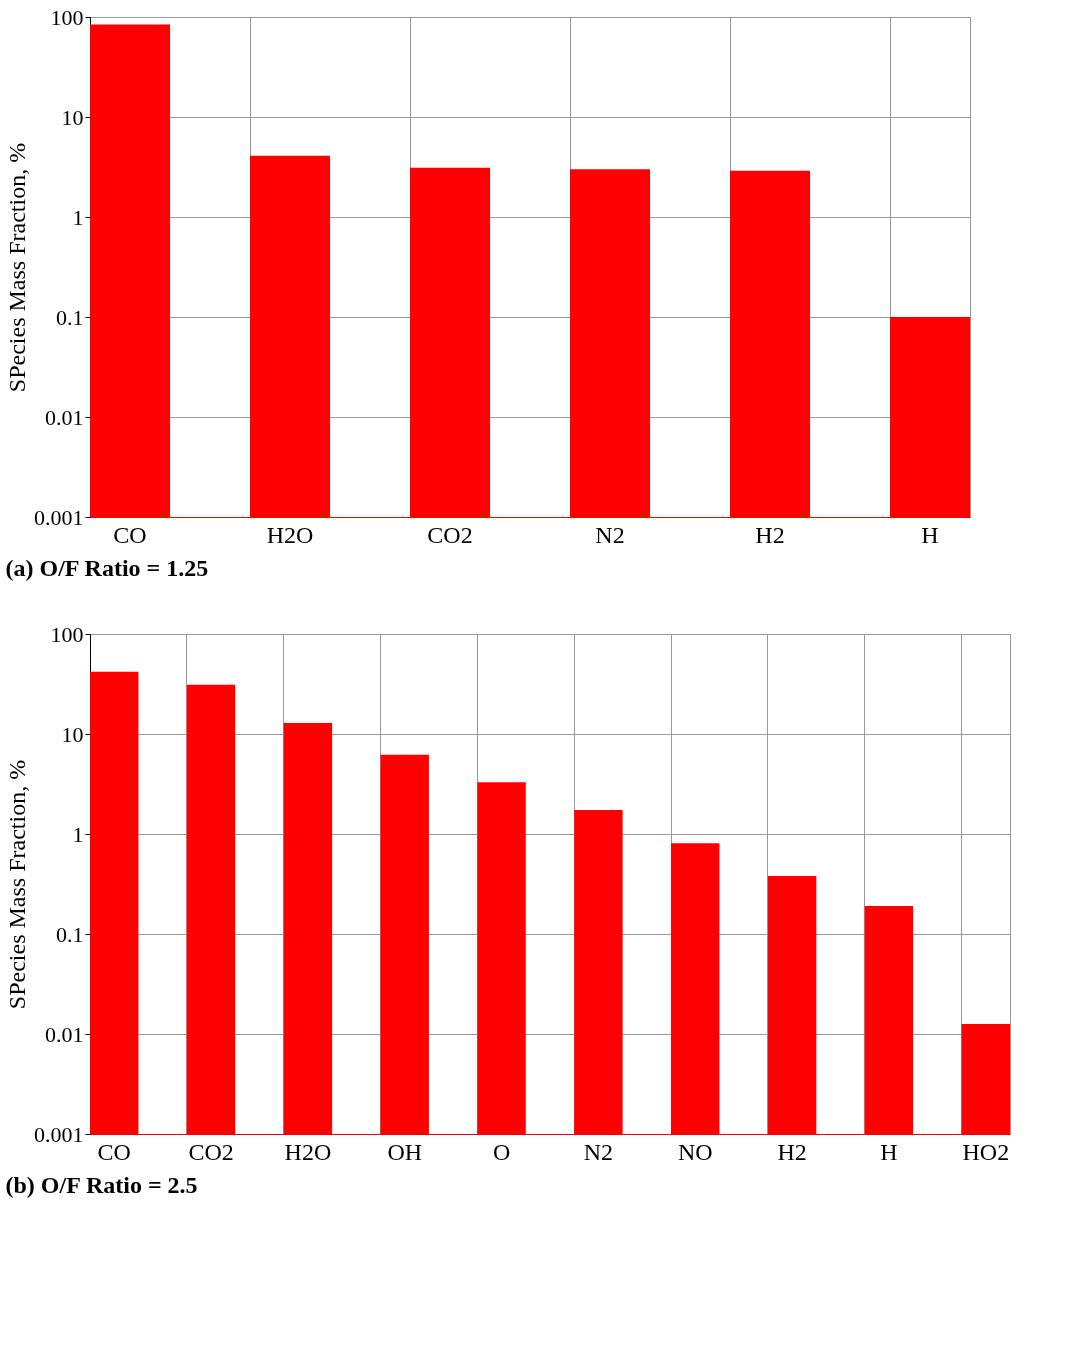 The height and width of the screenshot is (1349, 1092). I want to click on x-tick-label: HO2, so click(986, 1151).